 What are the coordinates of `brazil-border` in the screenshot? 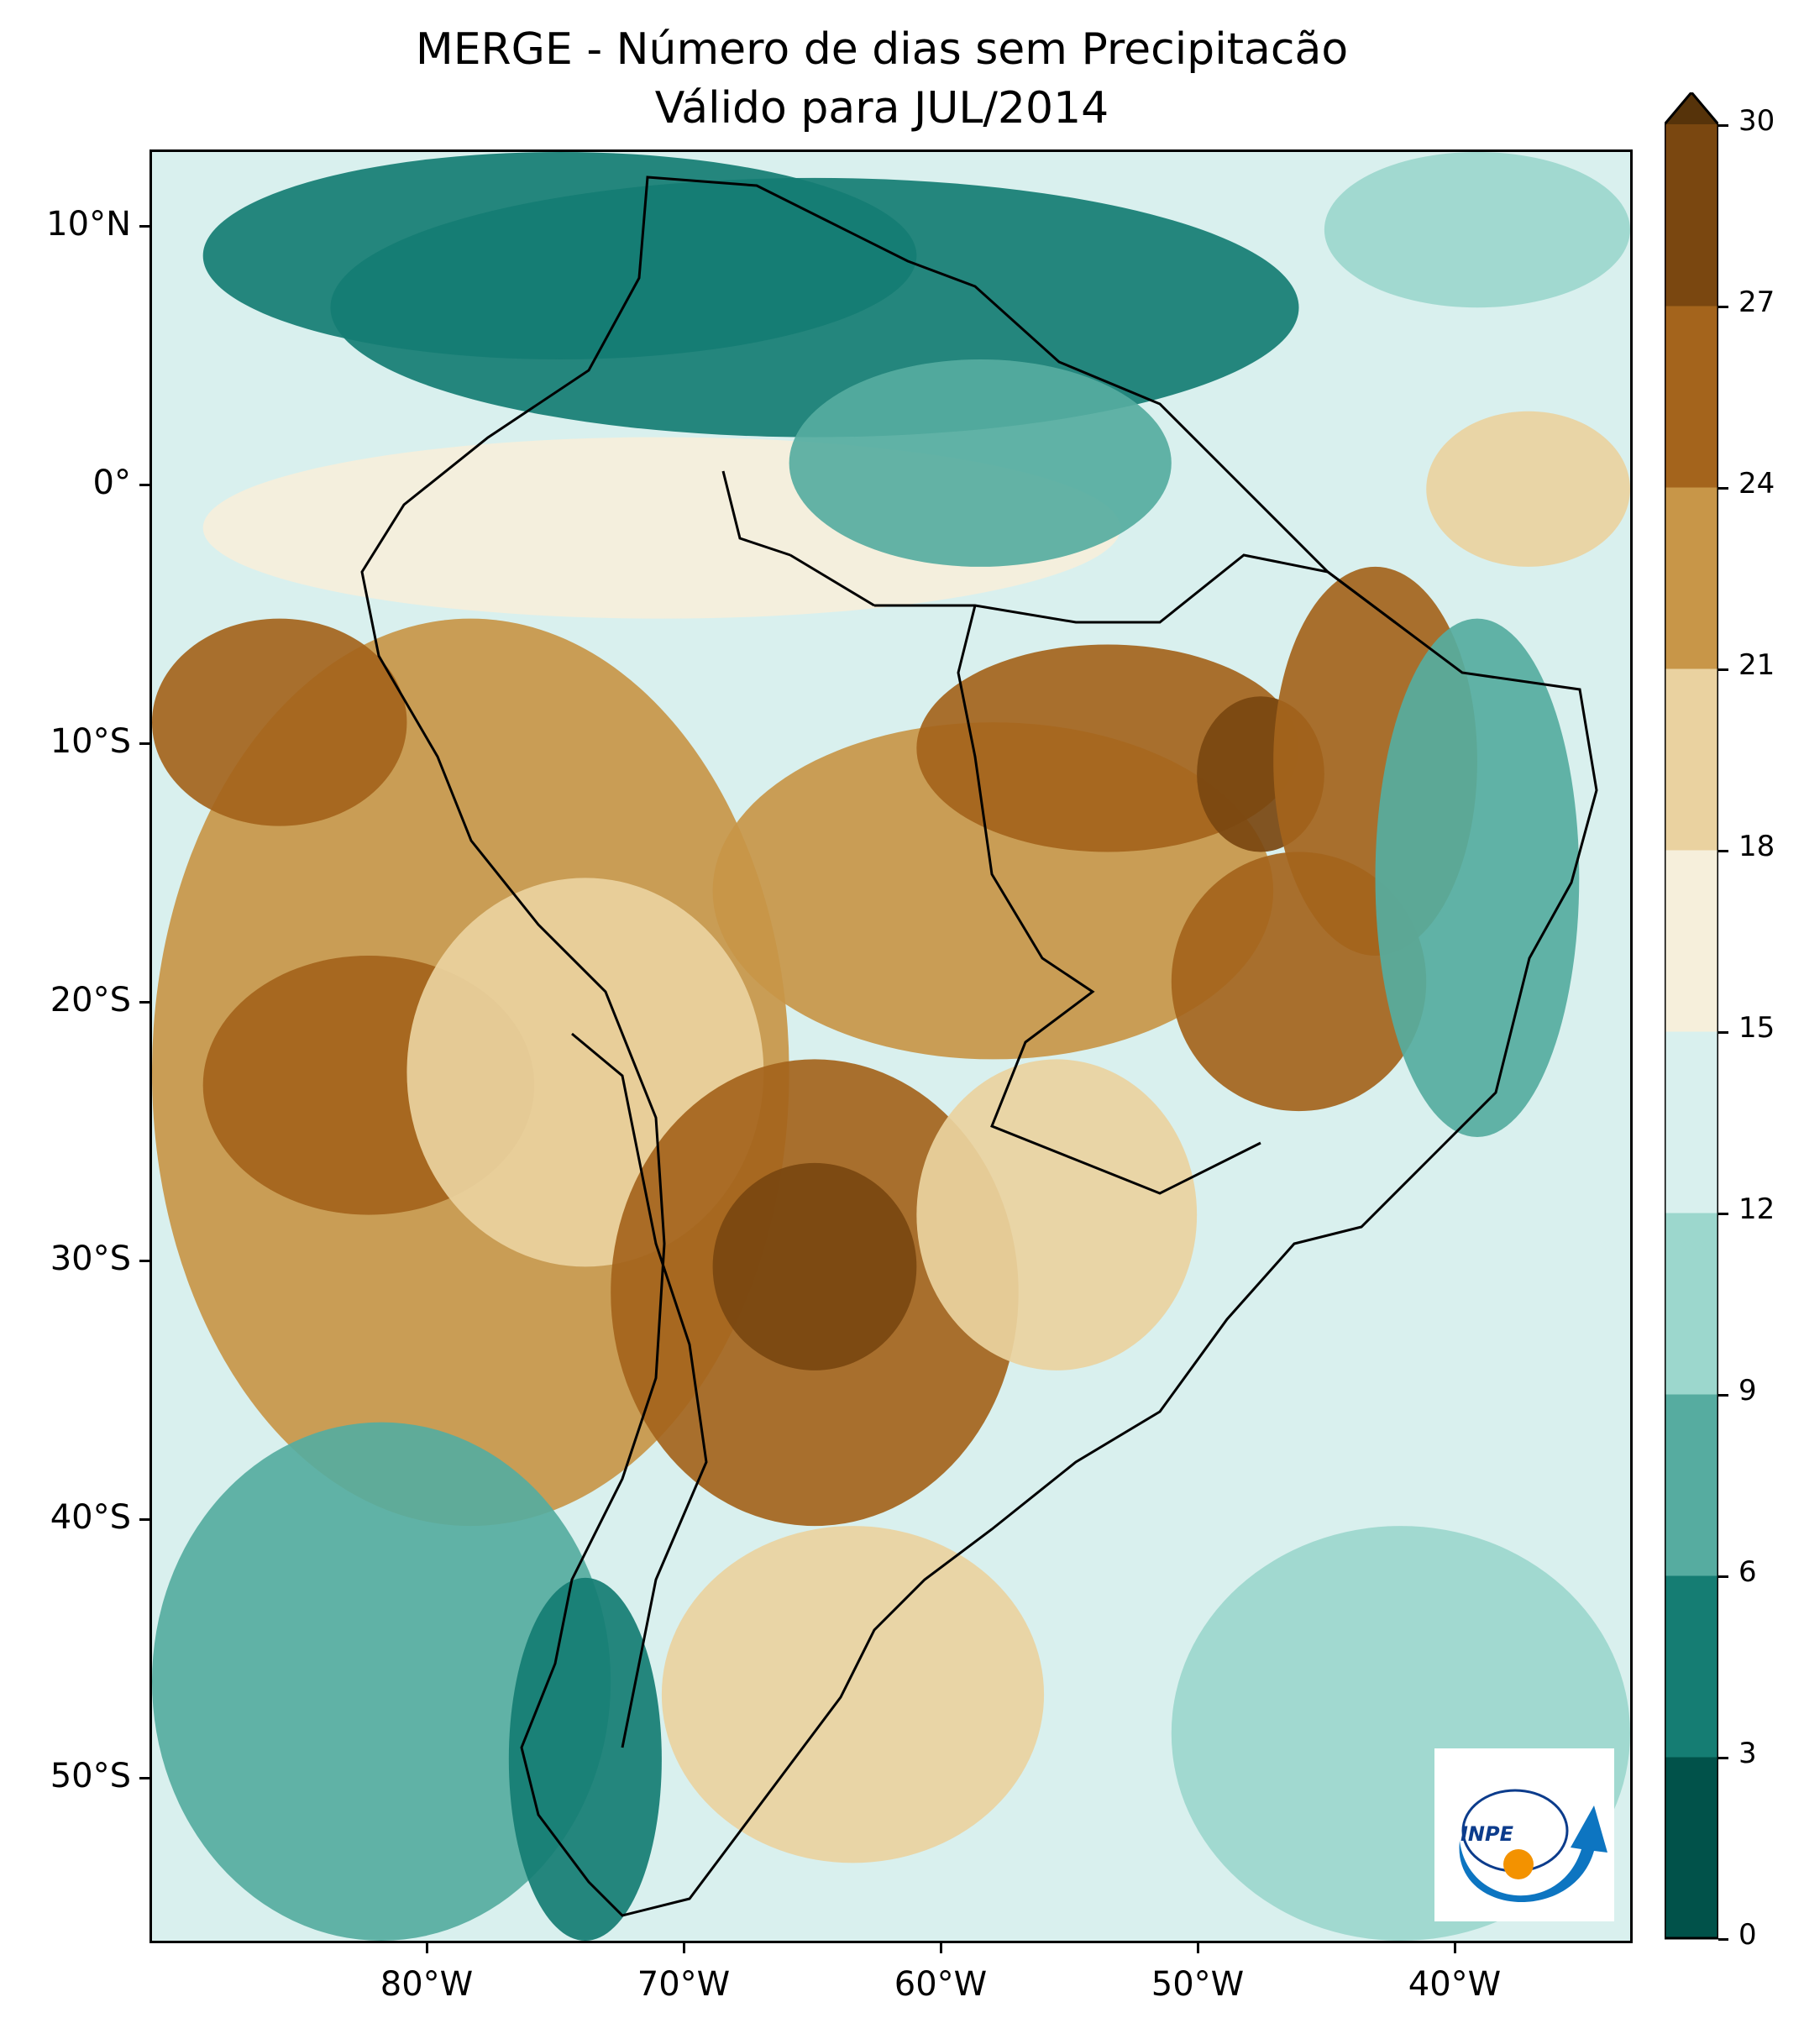 It's located at (1058, 832).